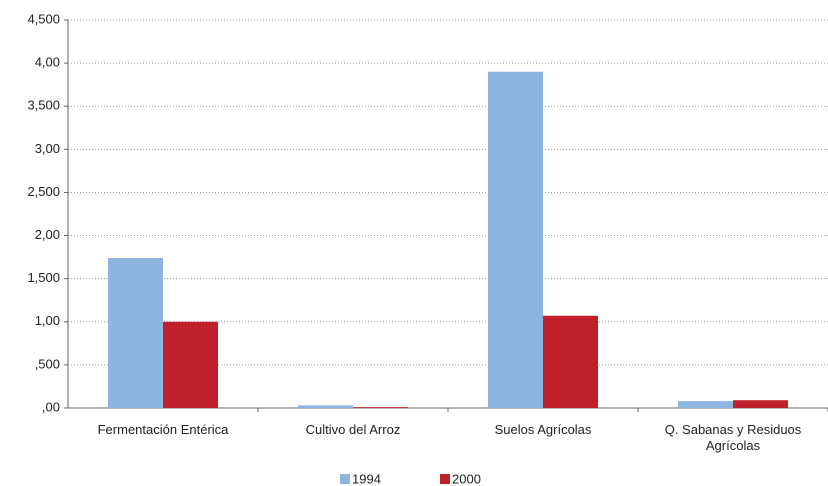 Image resolution: width=828 pixels, height=486 pixels. What do you see at coordinates (353, 429) in the screenshot?
I see `x-tick-label: Cultivo del Arroz` at bounding box center [353, 429].